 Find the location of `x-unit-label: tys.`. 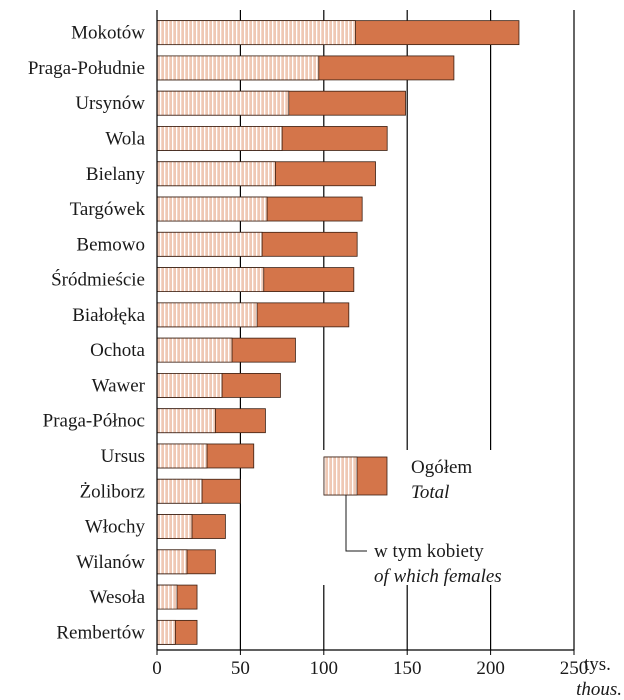

x-unit-label: tys. is located at coordinates (597, 664).